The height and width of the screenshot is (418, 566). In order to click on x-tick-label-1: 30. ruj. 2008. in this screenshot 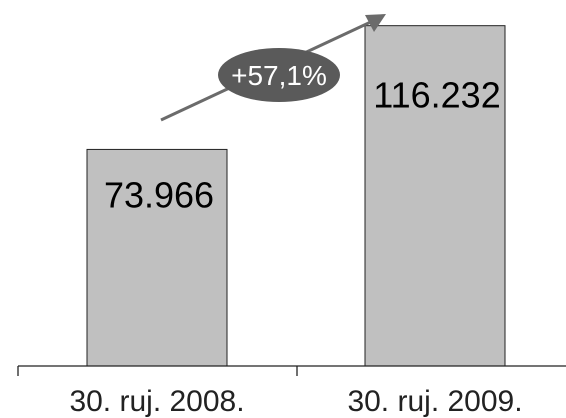, I will do `click(156, 401)`.